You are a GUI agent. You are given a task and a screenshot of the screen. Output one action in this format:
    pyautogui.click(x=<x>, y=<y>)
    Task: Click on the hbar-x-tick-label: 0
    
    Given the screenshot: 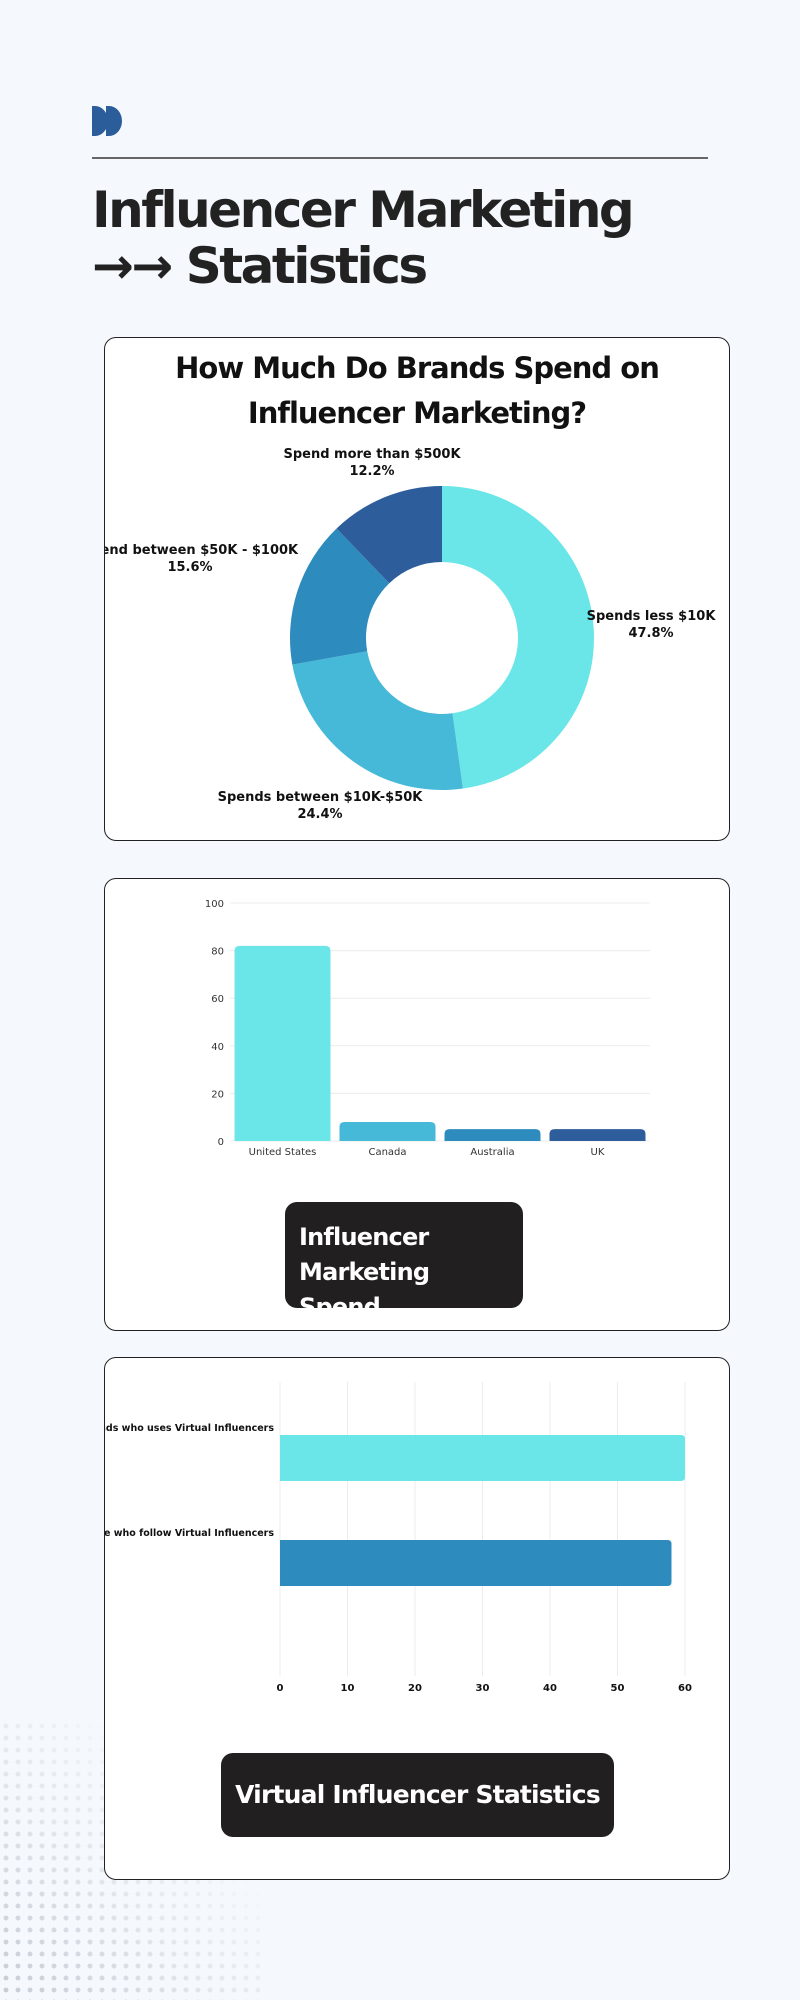 What is the action you would take?
    pyautogui.click(x=280, y=1688)
    